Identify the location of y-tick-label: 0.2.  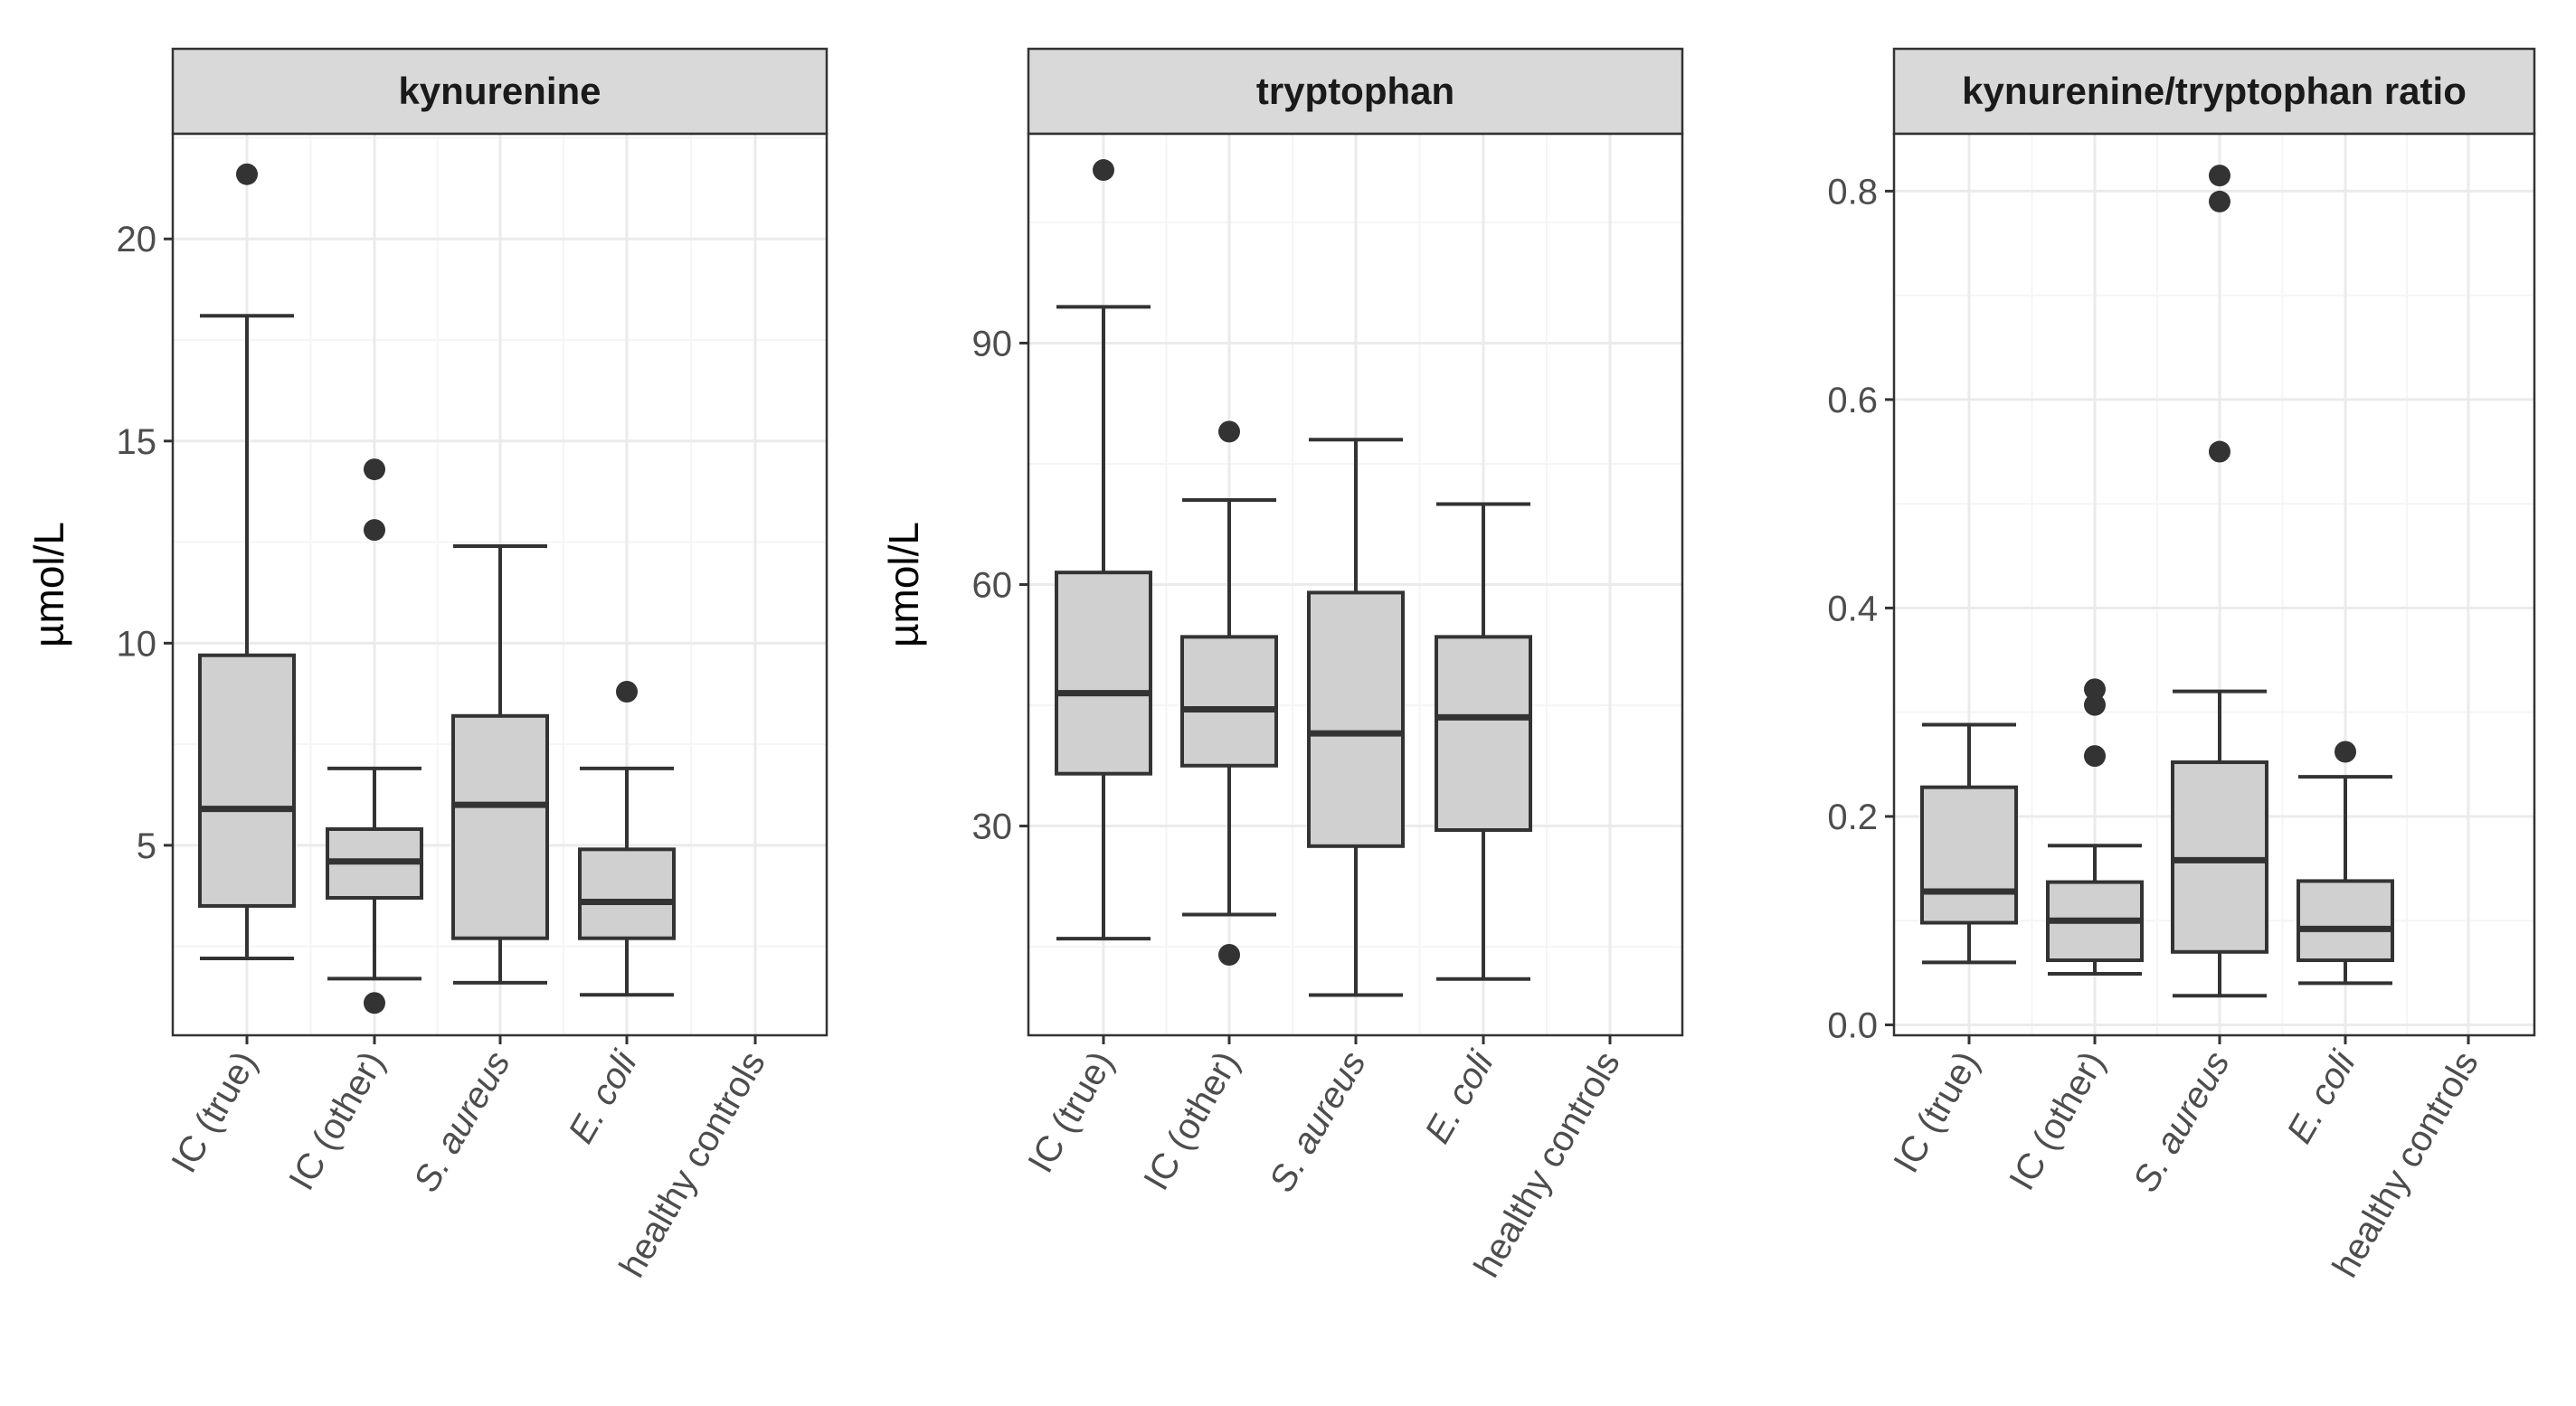
(1852, 817).